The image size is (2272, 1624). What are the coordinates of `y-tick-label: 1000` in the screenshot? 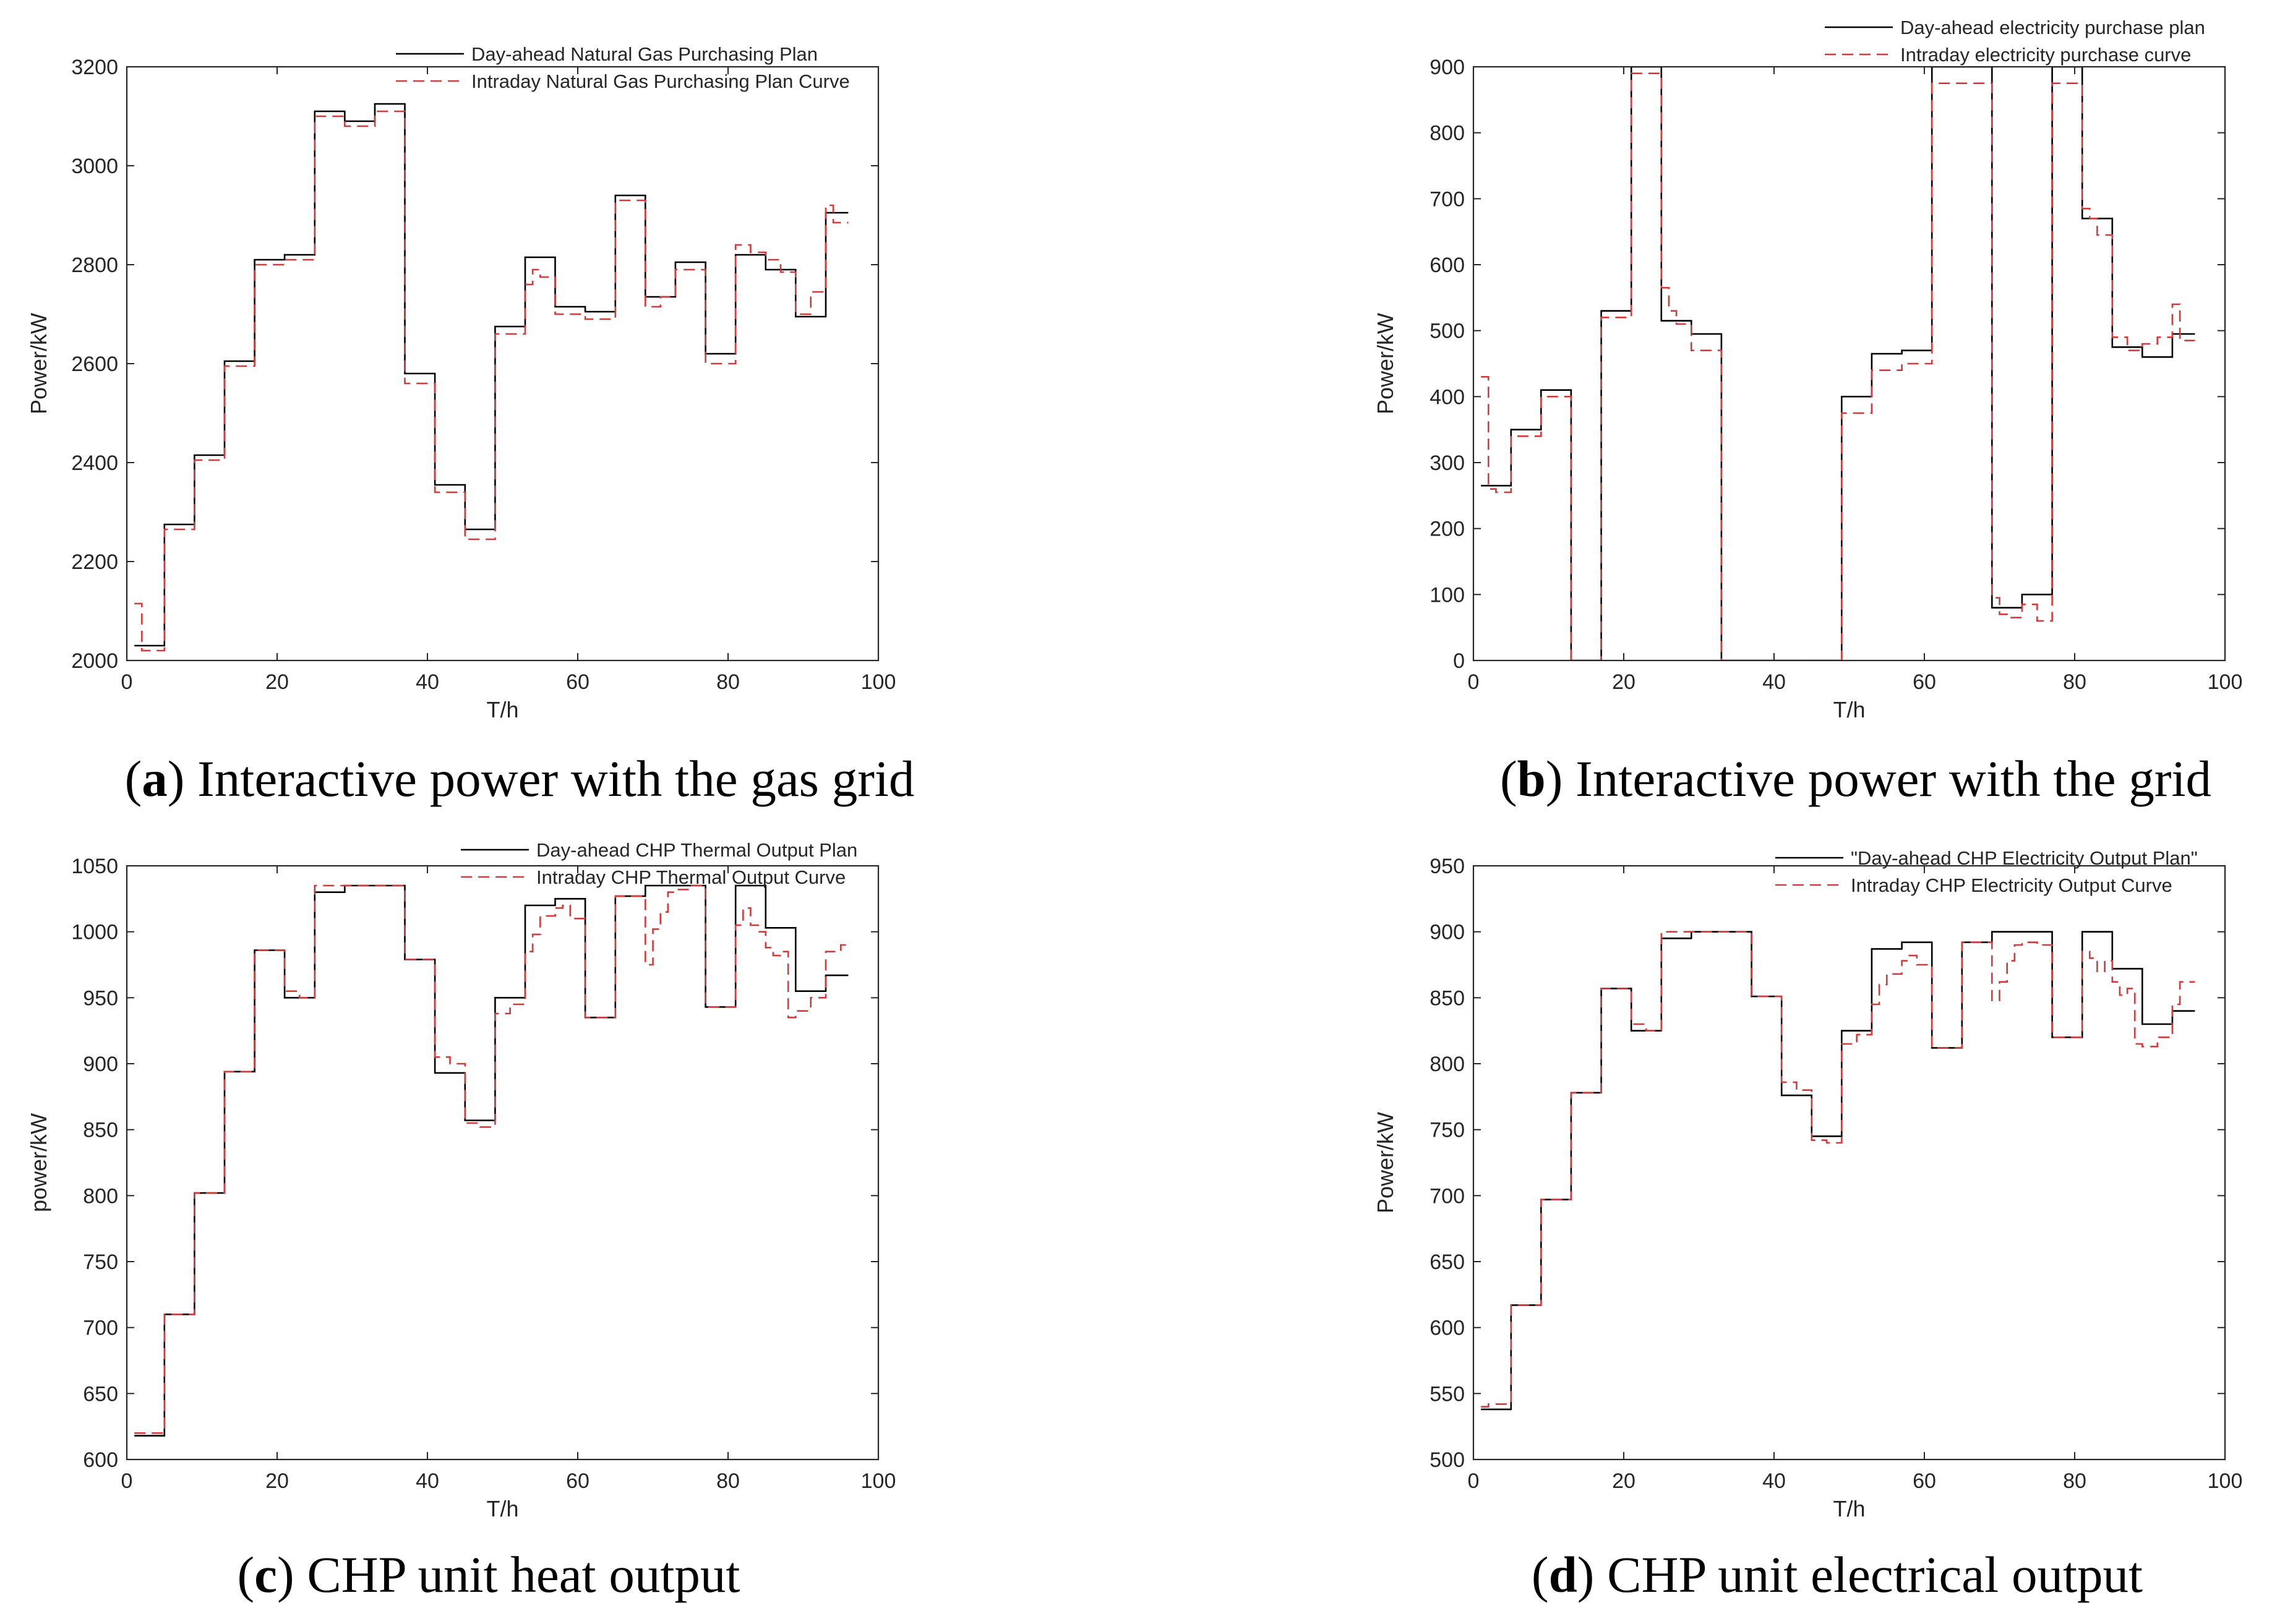 It's located at (94, 932).